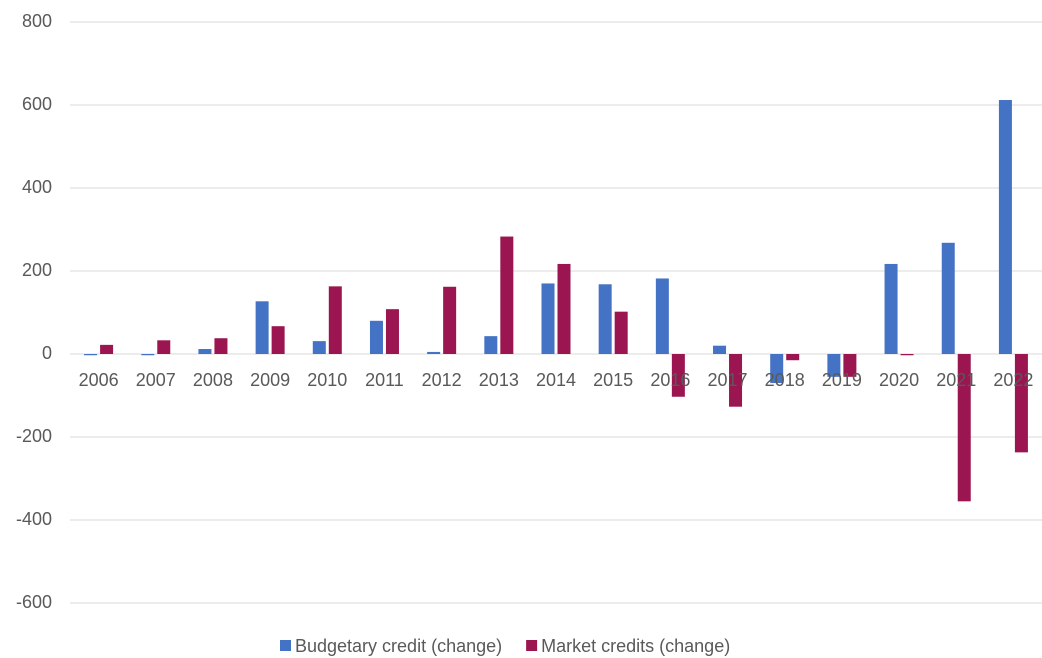 This screenshot has height=658, width=1042. What do you see at coordinates (728, 380) in the screenshot?
I see `x-tick-label: 2017` at bounding box center [728, 380].